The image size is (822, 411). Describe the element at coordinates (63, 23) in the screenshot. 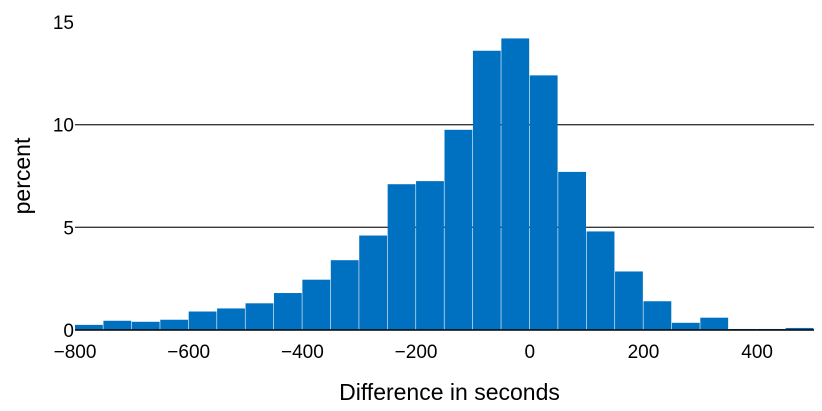

I see `y-tick-label: 15` at that location.